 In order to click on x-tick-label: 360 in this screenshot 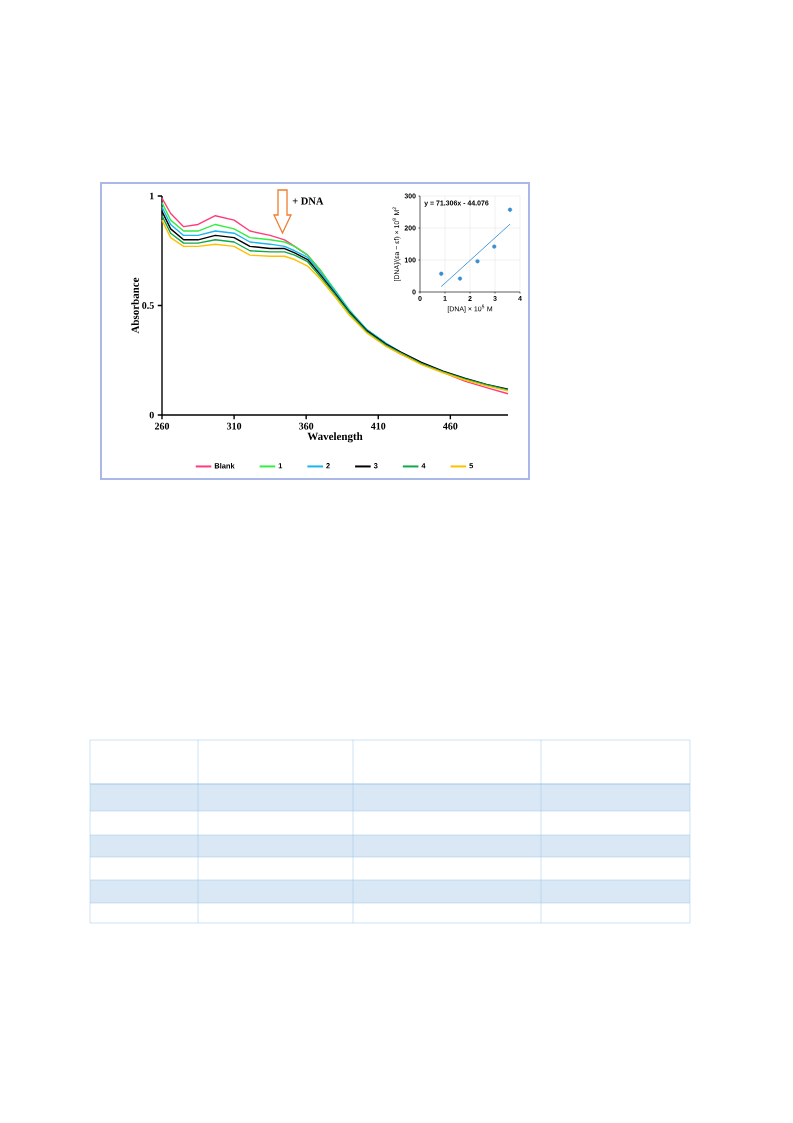, I will do `click(306, 426)`.